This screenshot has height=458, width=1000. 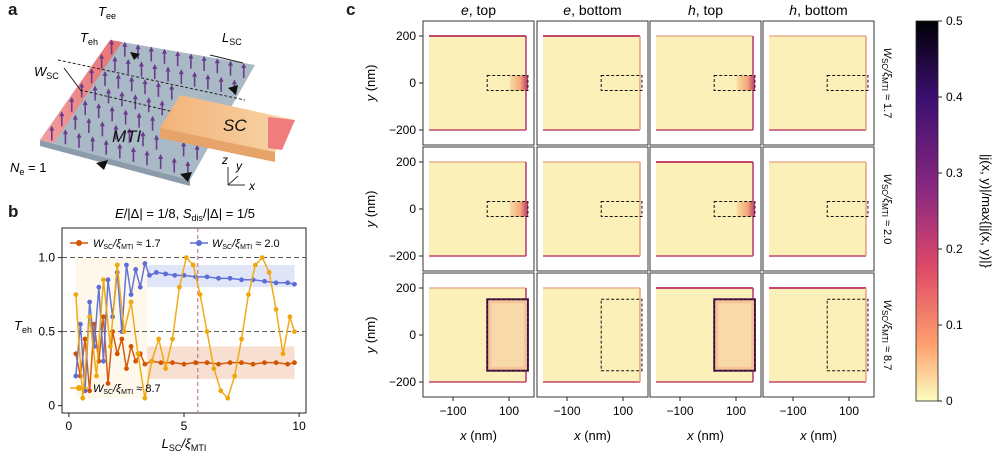 I want to click on panel-a-device-schematic: Tee Teh WSC LSC MTI SC Ne = 1 z y x, so click(x=152, y=98).